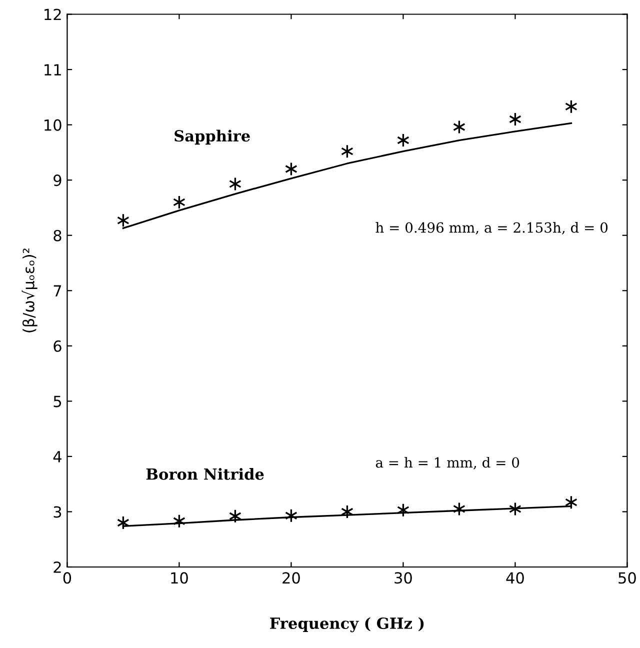 Image resolution: width=640 pixels, height=648 pixels. I want to click on y-tick-label: 5, so click(58, 402).